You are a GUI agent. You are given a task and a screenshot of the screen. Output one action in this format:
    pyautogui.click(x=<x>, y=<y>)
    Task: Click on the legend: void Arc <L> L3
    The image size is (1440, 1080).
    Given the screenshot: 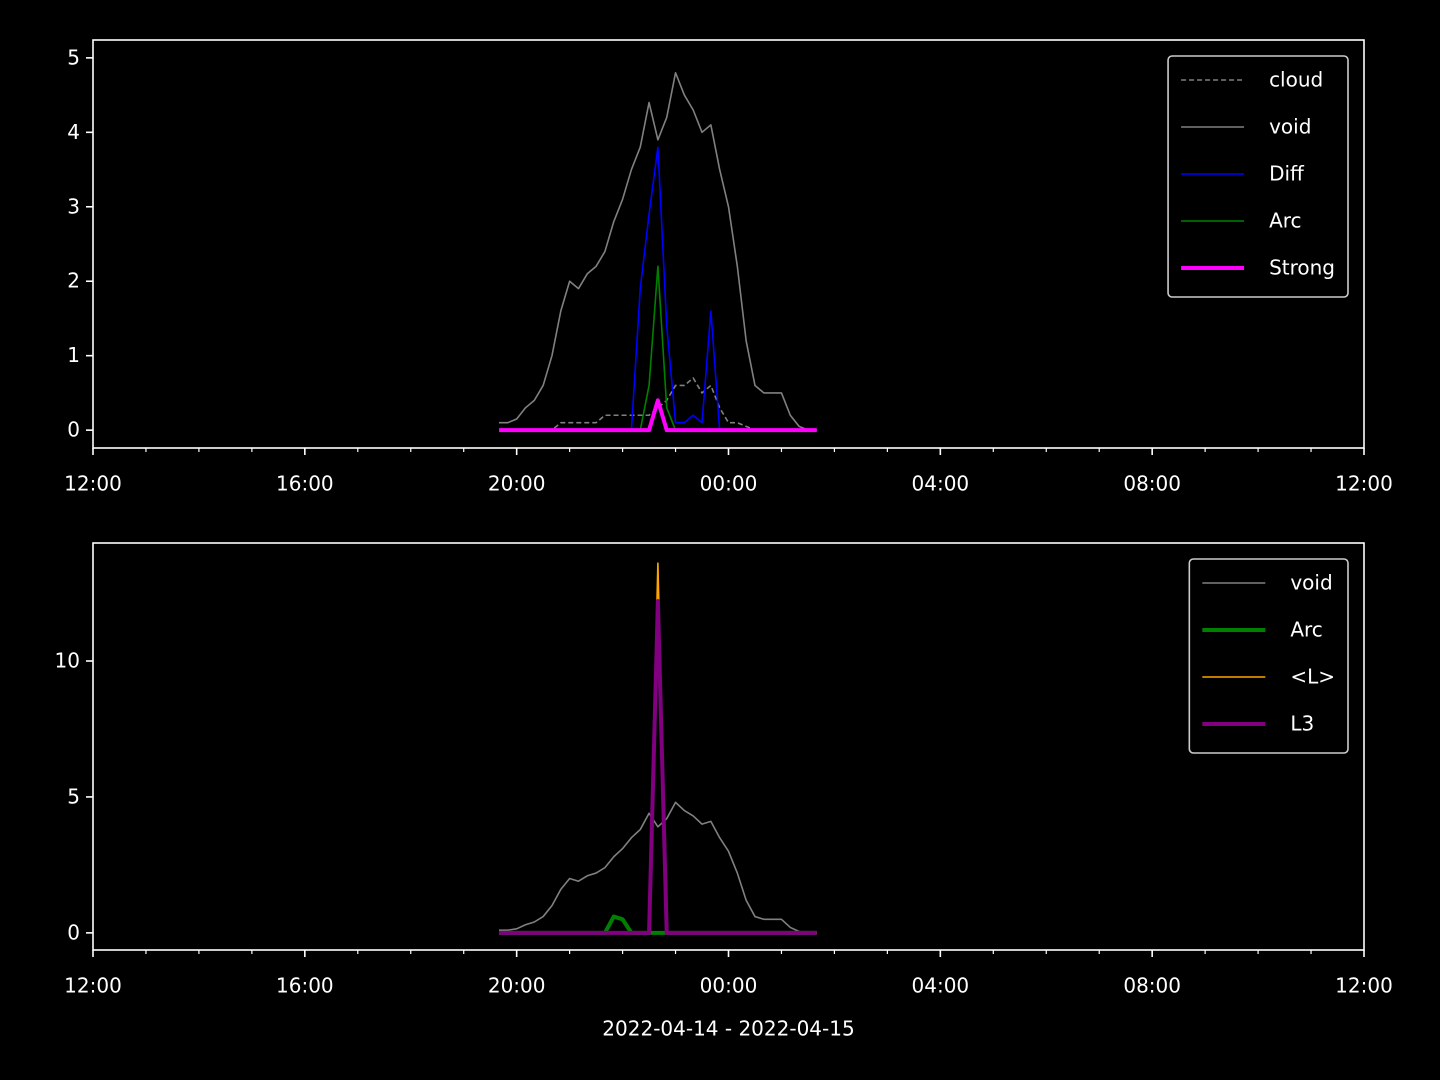 What is the action you would take?
    pyautogui.click(x=1268, y=656)
    